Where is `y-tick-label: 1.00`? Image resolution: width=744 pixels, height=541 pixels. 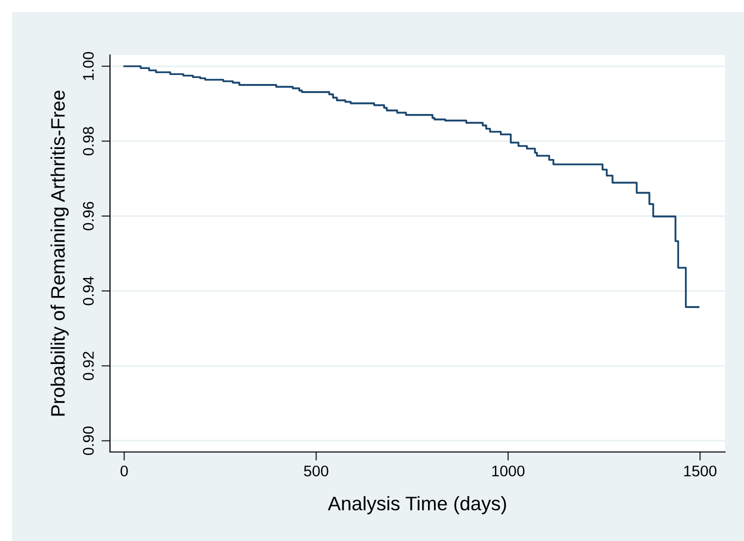
y-tick-label: 1.00 is located at coordinates (88, 66).